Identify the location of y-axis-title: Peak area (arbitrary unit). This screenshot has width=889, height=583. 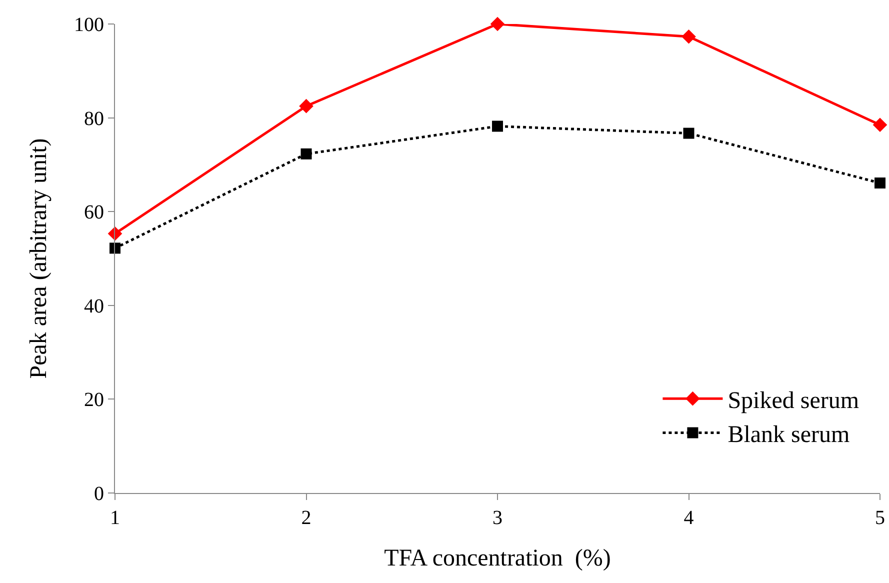
(39, 258).